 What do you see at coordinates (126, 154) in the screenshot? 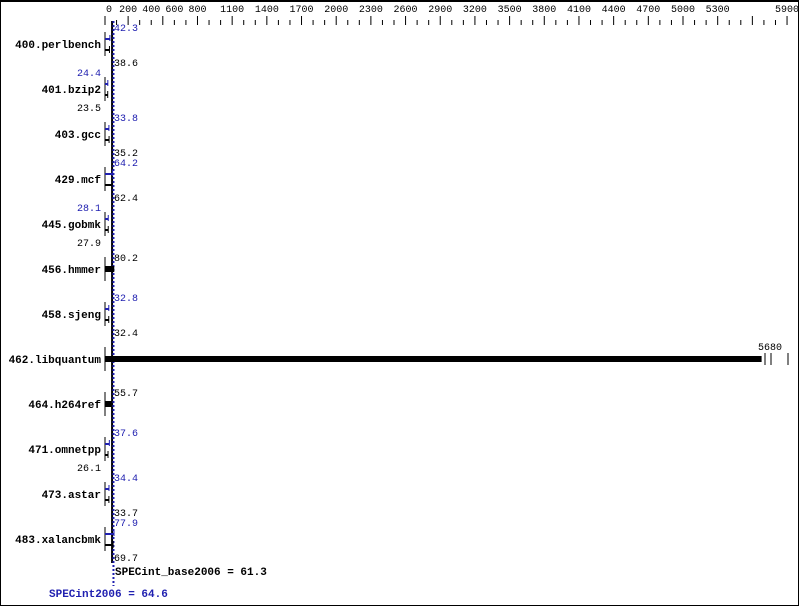
I see `base-value-label: 35.2` at bounding box center [126, 154].